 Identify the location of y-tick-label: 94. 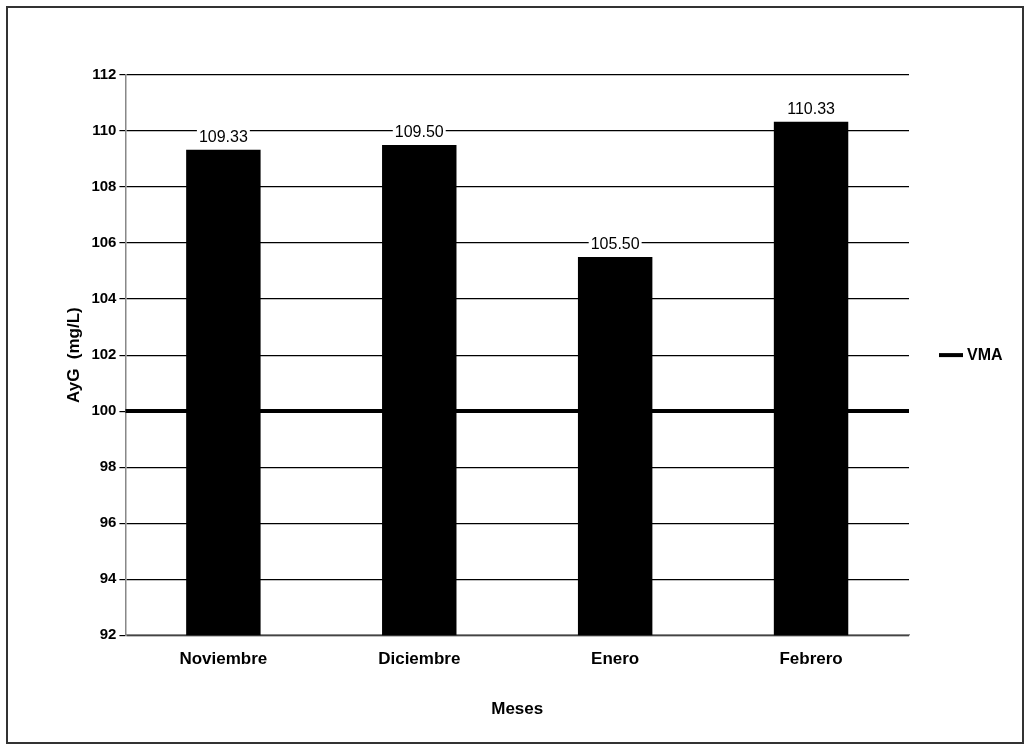
(108, 578).